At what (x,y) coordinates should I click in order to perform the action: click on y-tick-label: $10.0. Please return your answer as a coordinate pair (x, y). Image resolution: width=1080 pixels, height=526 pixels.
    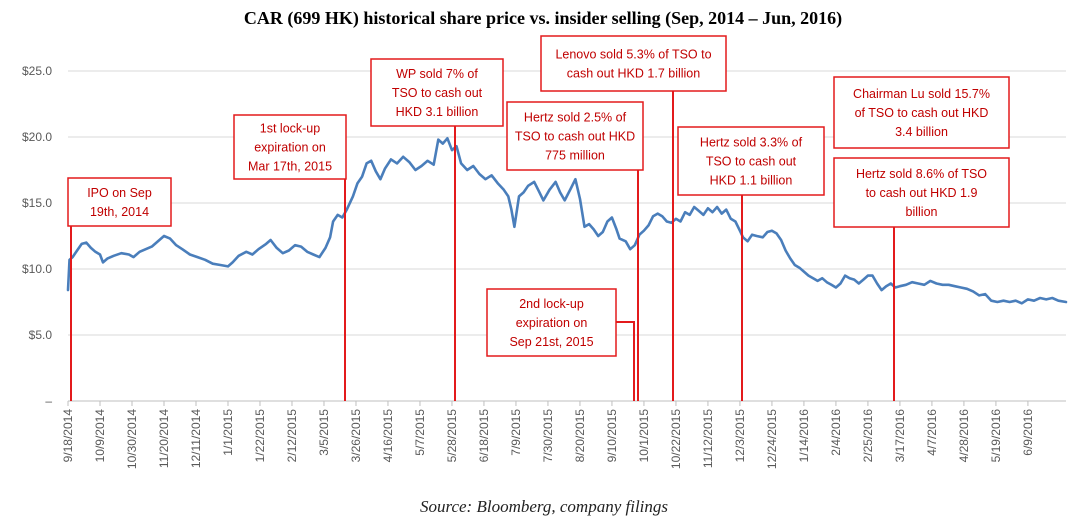
    Looking at the image, I should click on (37, 269).